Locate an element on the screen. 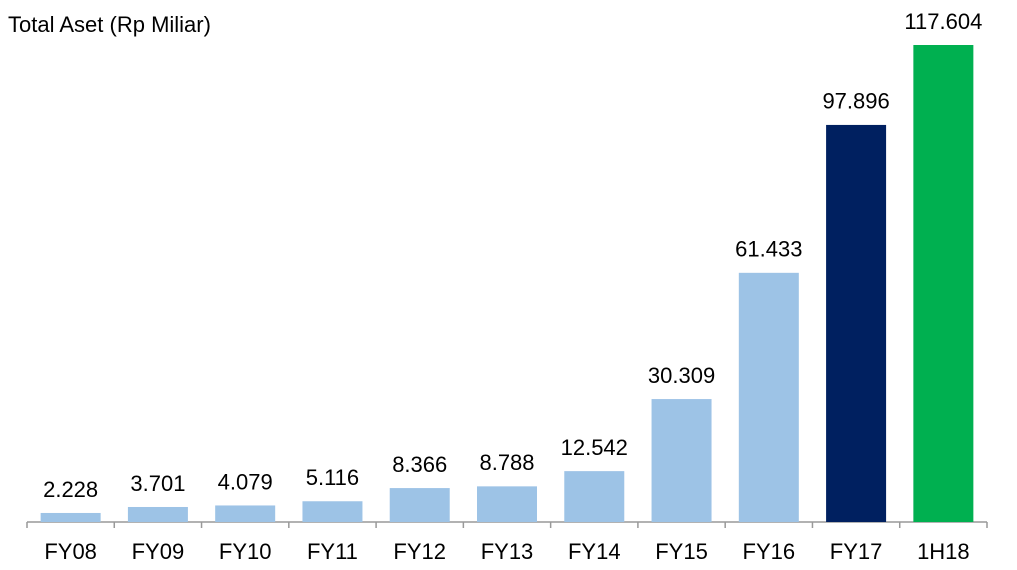 This screenshot has height=570, width=1017. data-label: 5.116 is located at coordinates (332, 477).